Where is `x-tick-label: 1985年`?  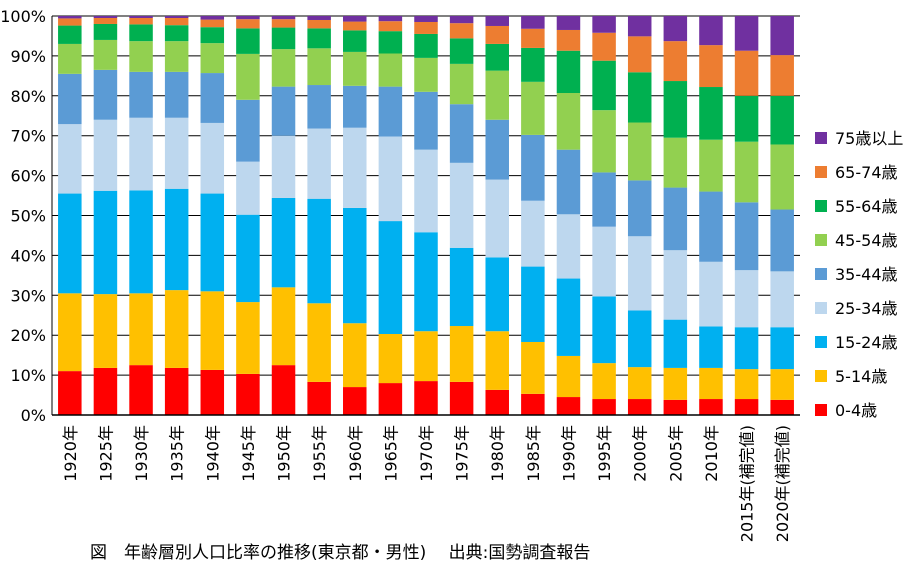 x-tick-label: 1985年 is located at coordinates (533, 453).